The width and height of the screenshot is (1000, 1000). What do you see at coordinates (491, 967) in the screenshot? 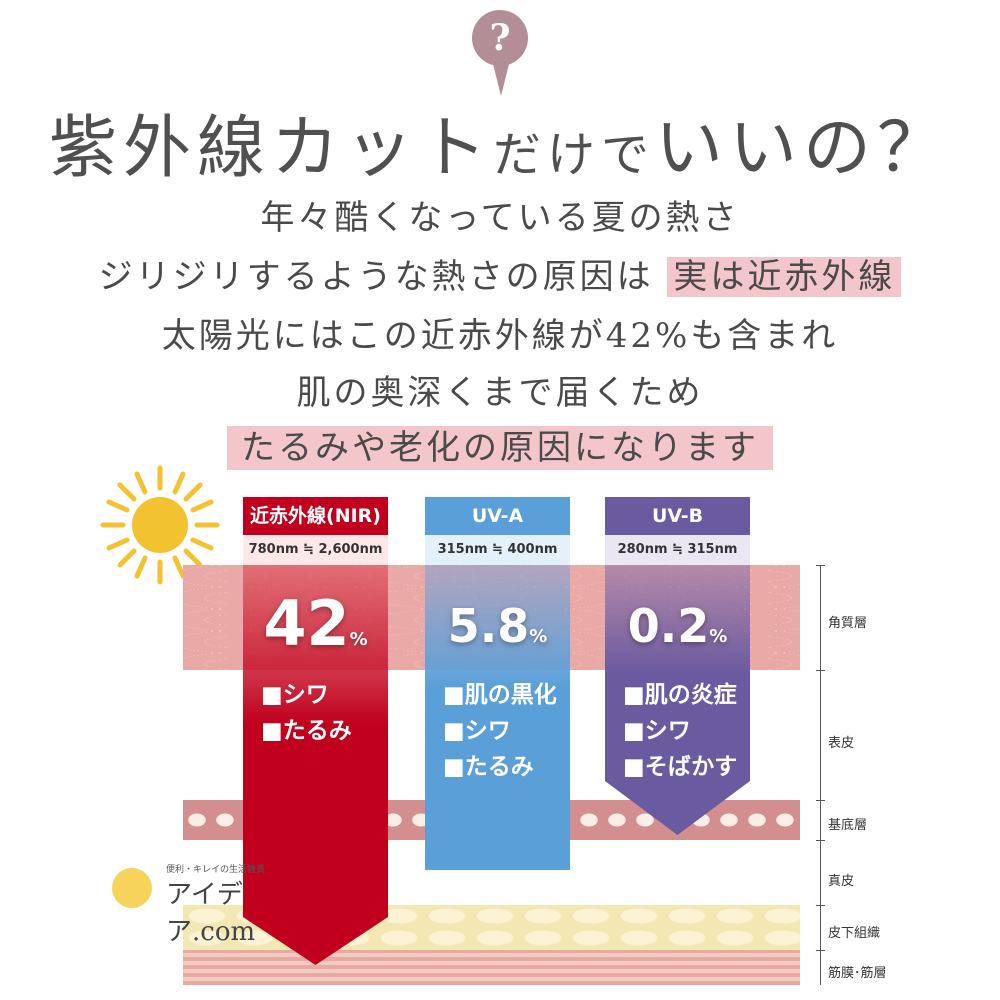
I see `layer-fascia` at bounding box center [491, 967].